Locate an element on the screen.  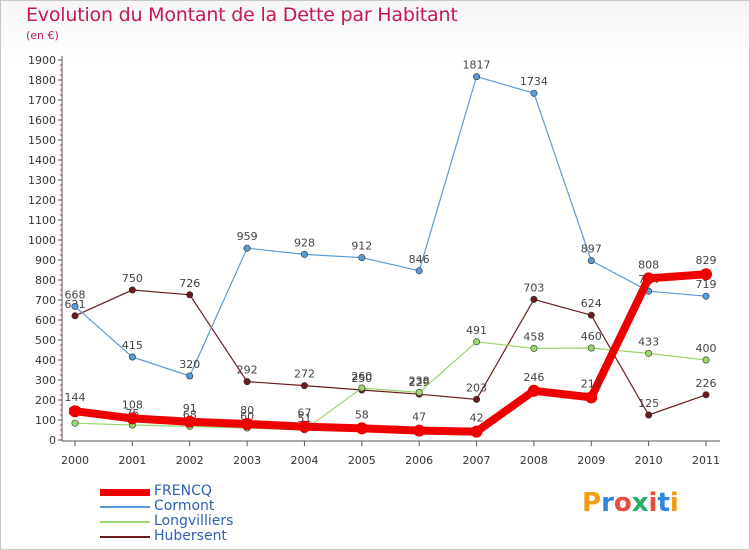
y-tick-label: 300 is located at coordinates (45, 380).